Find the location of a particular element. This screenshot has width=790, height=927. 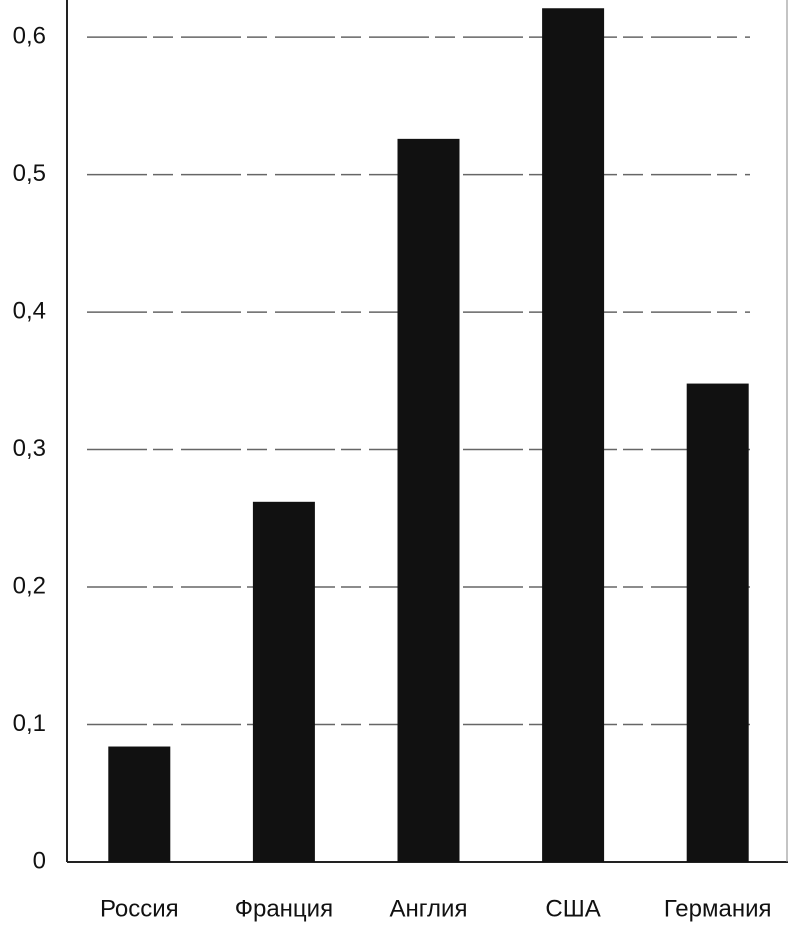

y-tick-label: 0,4 is located at coordinates (29, 310).